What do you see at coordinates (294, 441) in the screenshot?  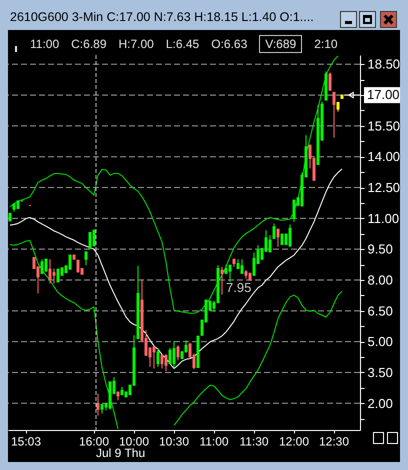 I see `x-tick-label: 12:00` at bounding box center [294, 441].